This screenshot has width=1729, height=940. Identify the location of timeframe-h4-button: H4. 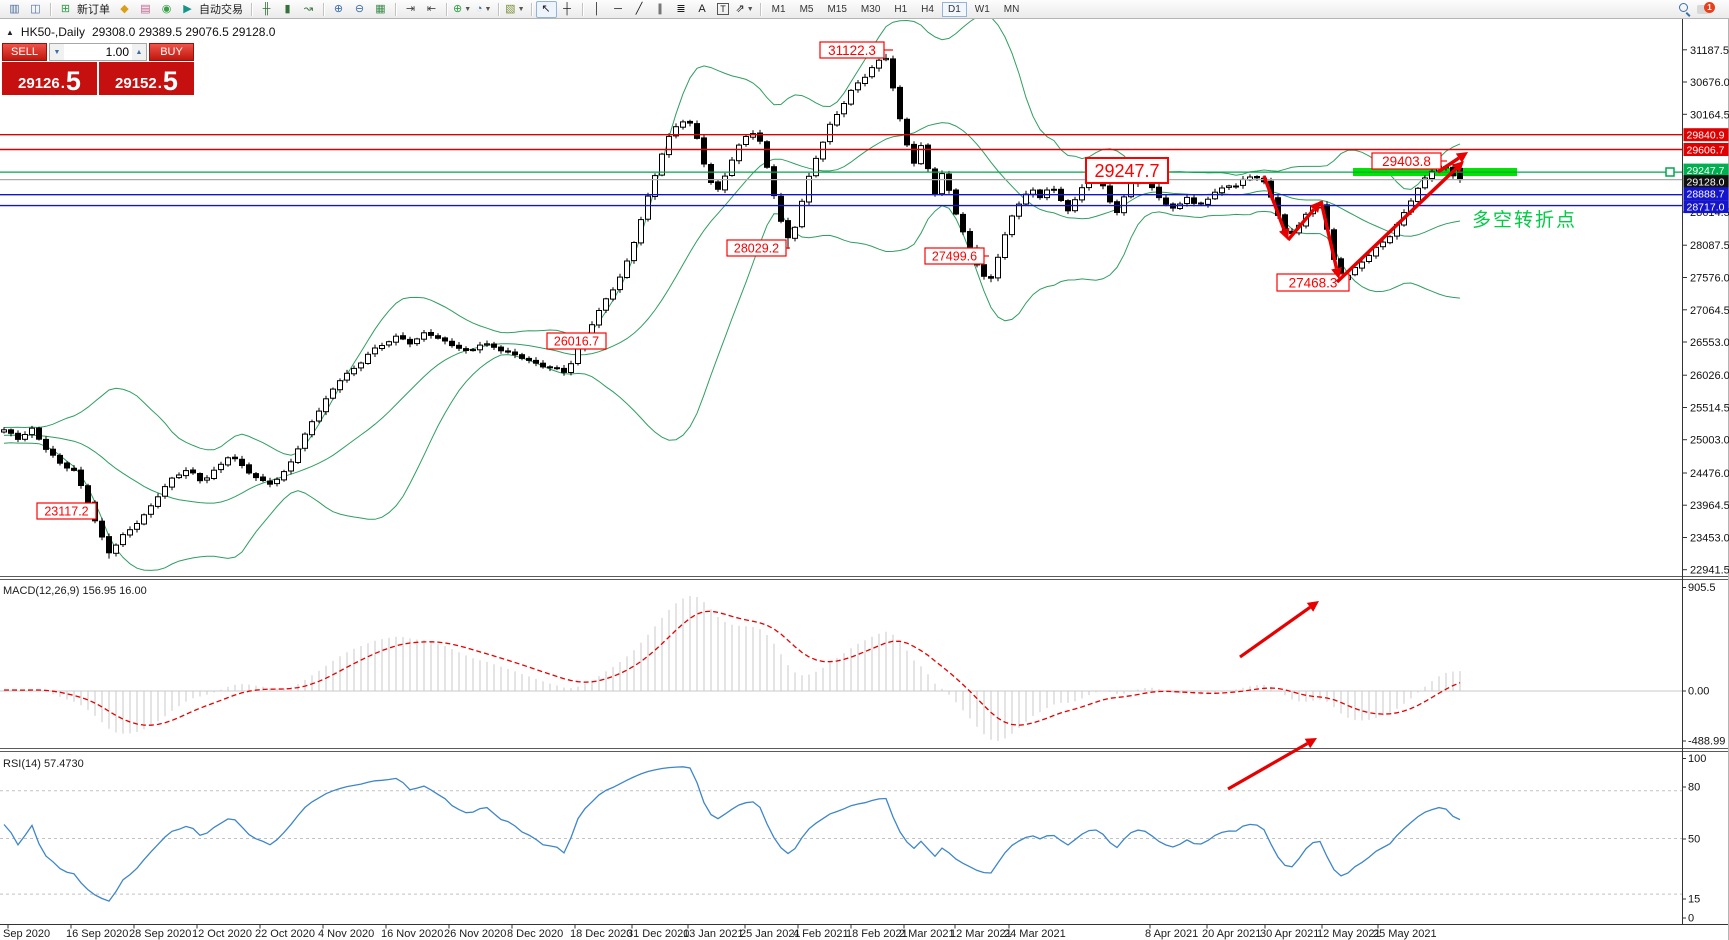
(927, 9).